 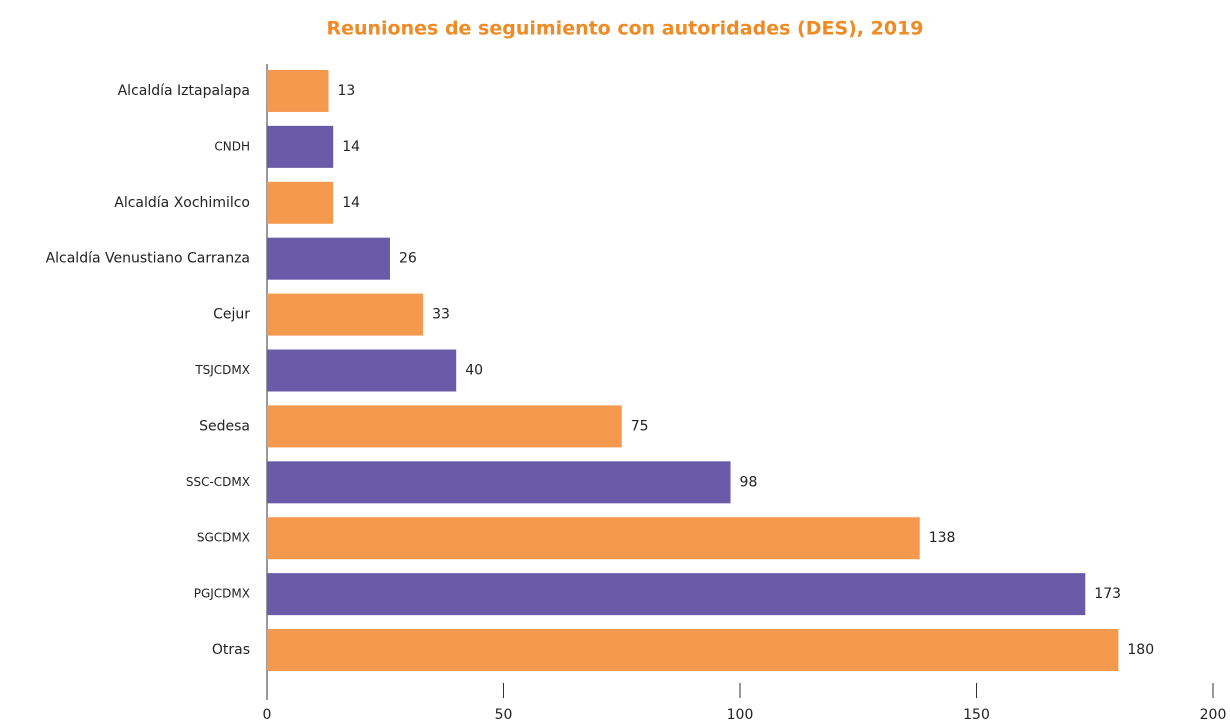 I want to click on y-tick-label: TSJCDMX, so click(x=222, y=370).